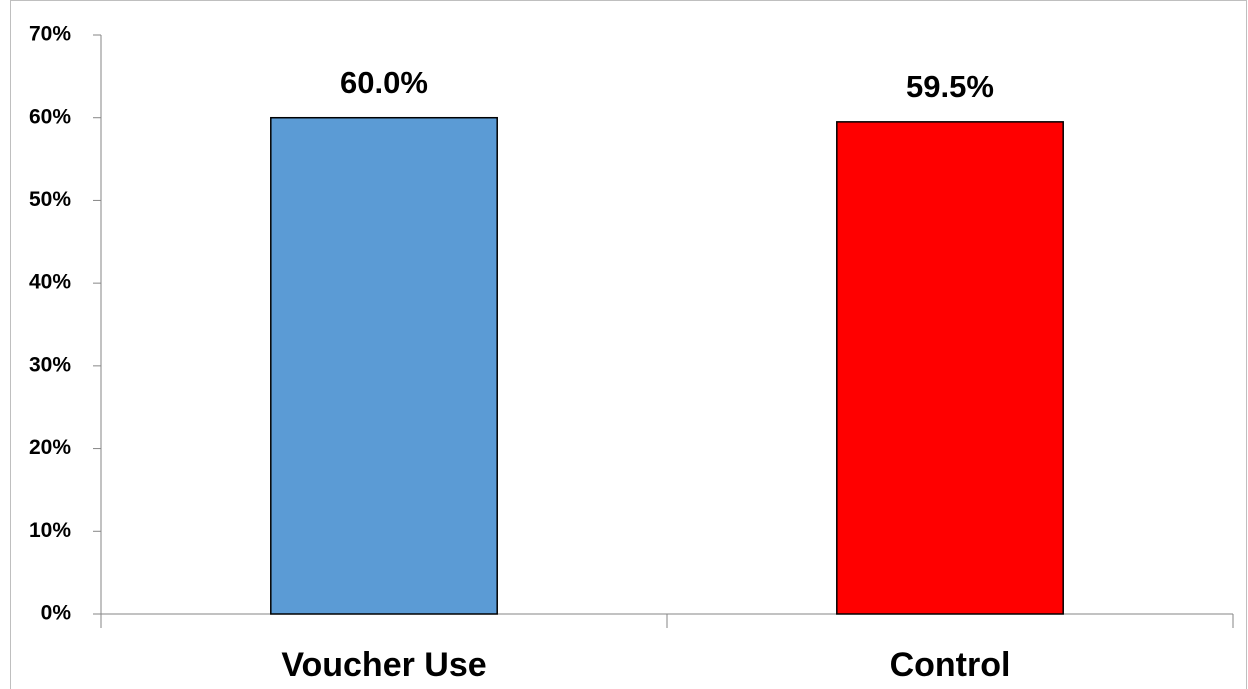 The height and width of the screenshot is (689, 1248). What do you see at coordinates (50, 447) in the screenshot?
I see `y-tick-label: 20%` at bounding box center [50, 447].